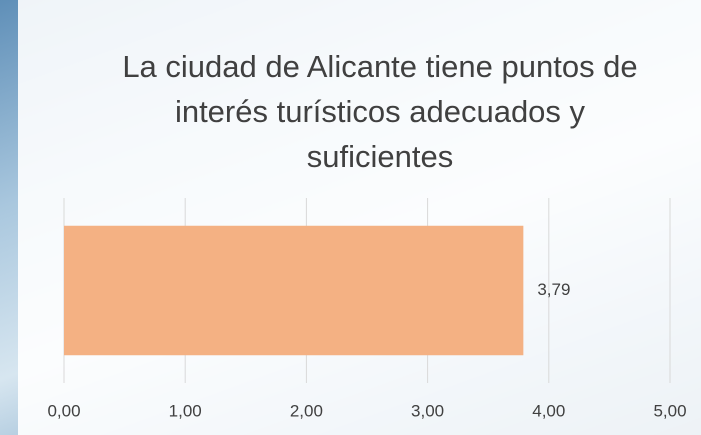 The height and width of the screenshot is (435, 701). What do you see at coordinates (553, 289) in the screenshot?
I see `value-label: 3,79` at bounding box center [553, 289].